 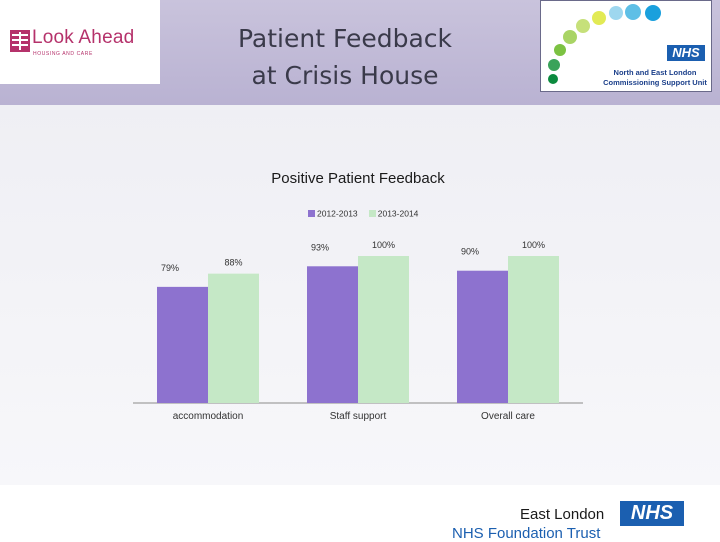 I want to click on legend-label: 2013-2014, so click(x=398, y=213).